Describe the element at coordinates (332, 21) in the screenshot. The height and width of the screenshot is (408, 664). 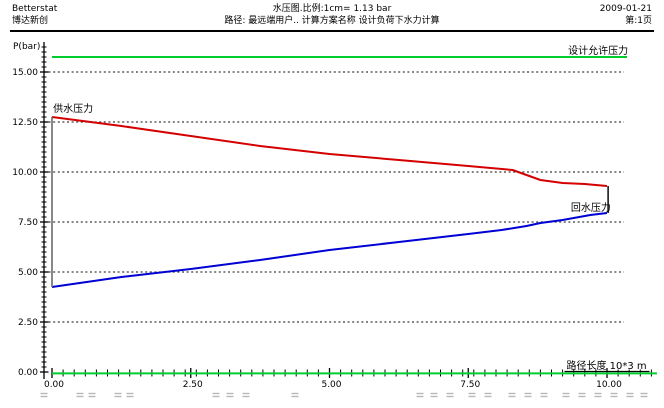
I see `chart-subtitle: 路径: 最远端用户.. 计算方案名称 设计负荷下水力计算` at that location.